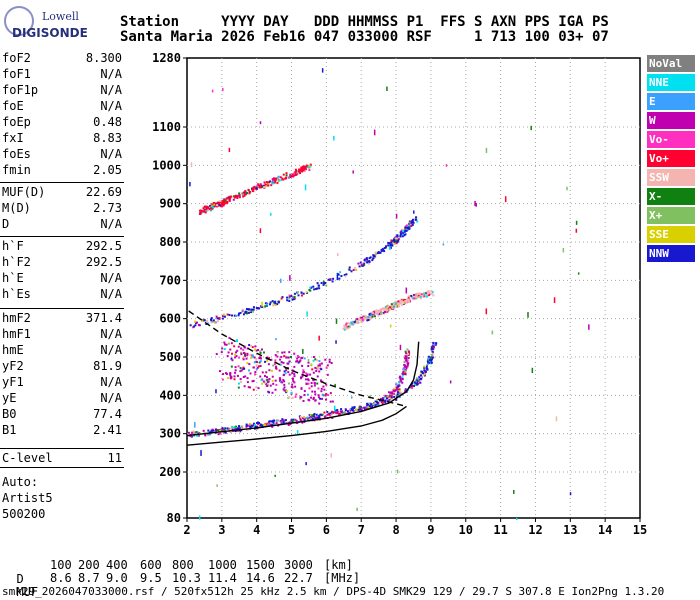  I want to click on param-label: hmF2, so click(16, 318).